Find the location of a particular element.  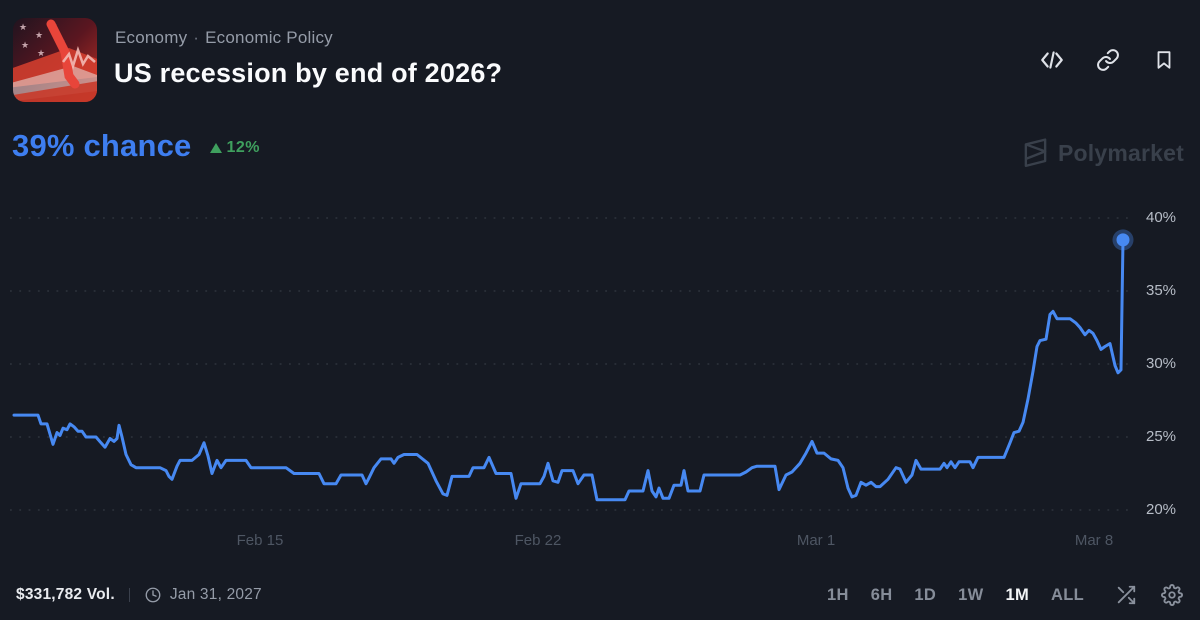

change-indicator: 12% is located at coordinates (235, 148).